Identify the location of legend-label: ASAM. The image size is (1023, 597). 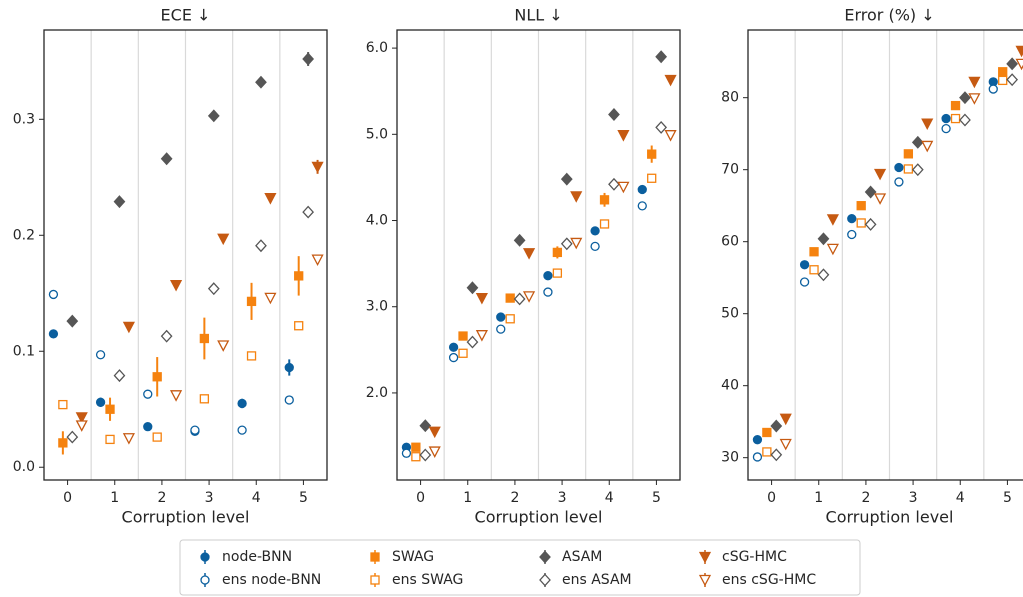
(582, 557).